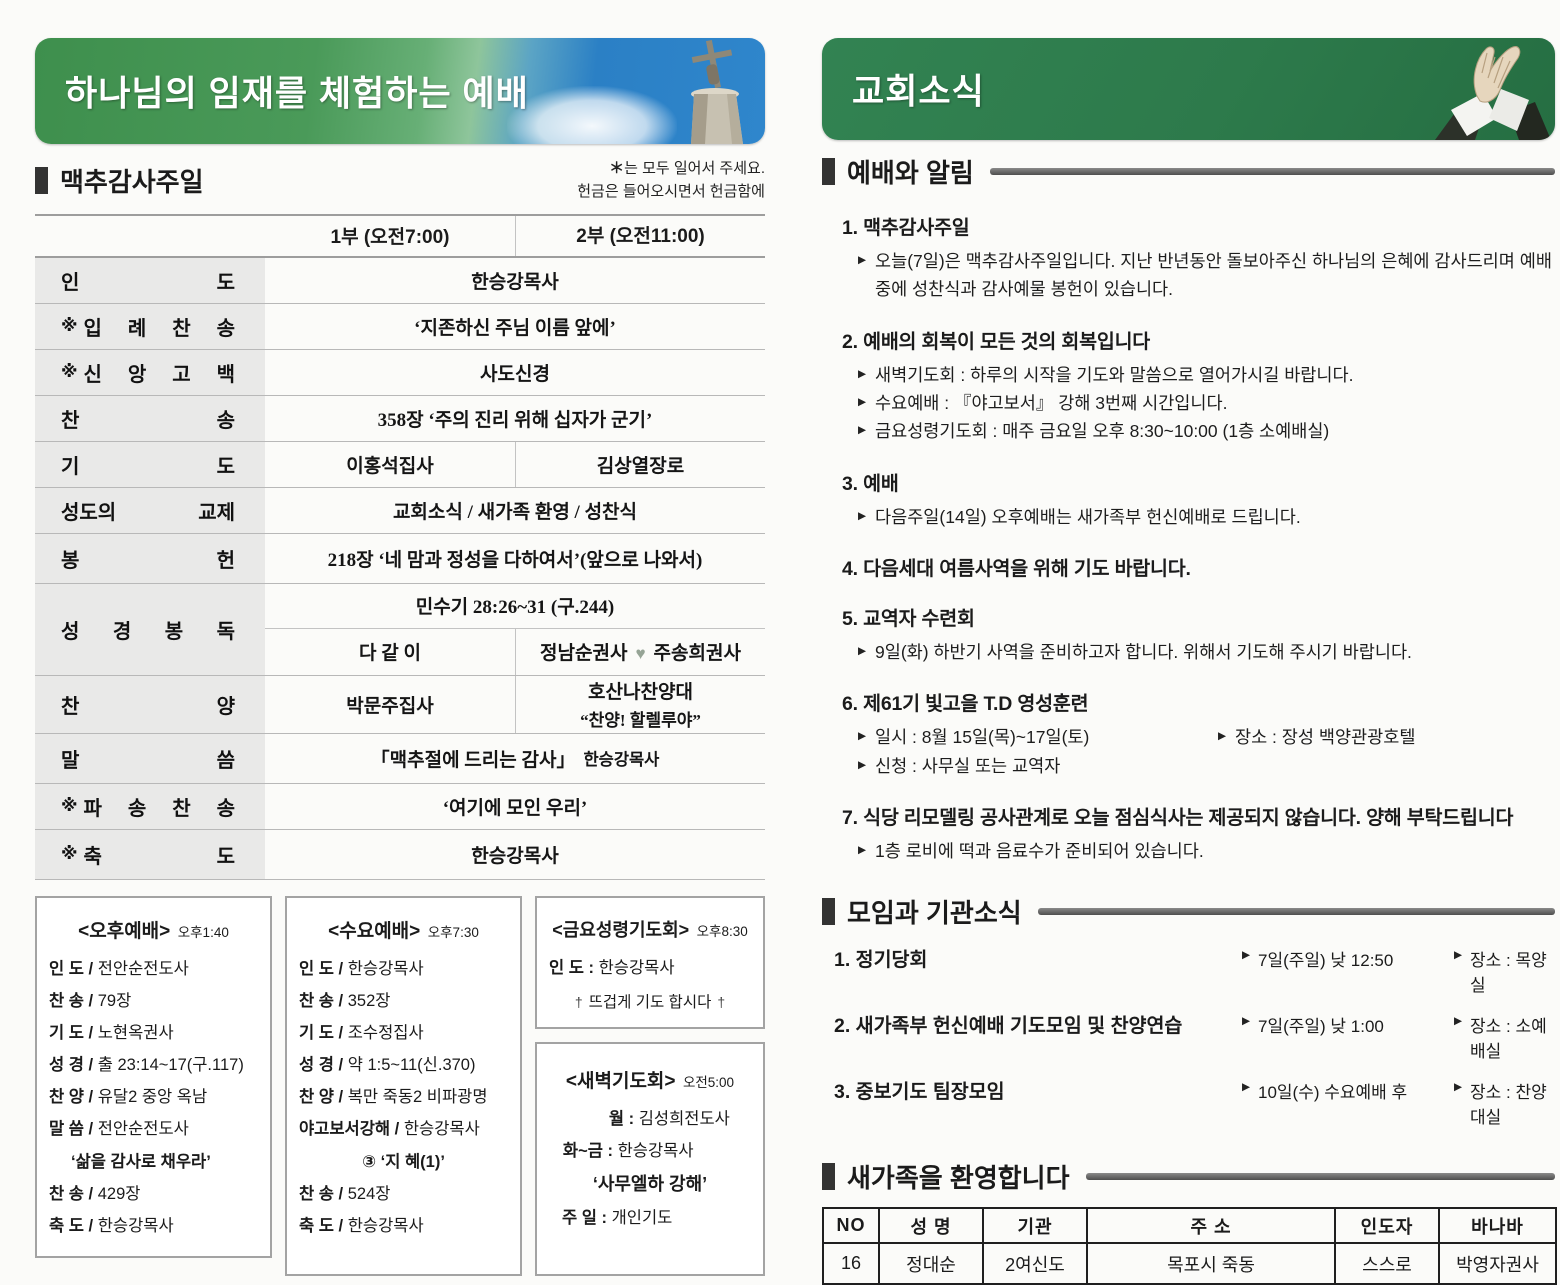 The height and width of the screenshot is (1285, 1560). Describe the element at coordinates (620, 1081) in the screenshot. I see `box-title: <새벽기도회>` at that location.